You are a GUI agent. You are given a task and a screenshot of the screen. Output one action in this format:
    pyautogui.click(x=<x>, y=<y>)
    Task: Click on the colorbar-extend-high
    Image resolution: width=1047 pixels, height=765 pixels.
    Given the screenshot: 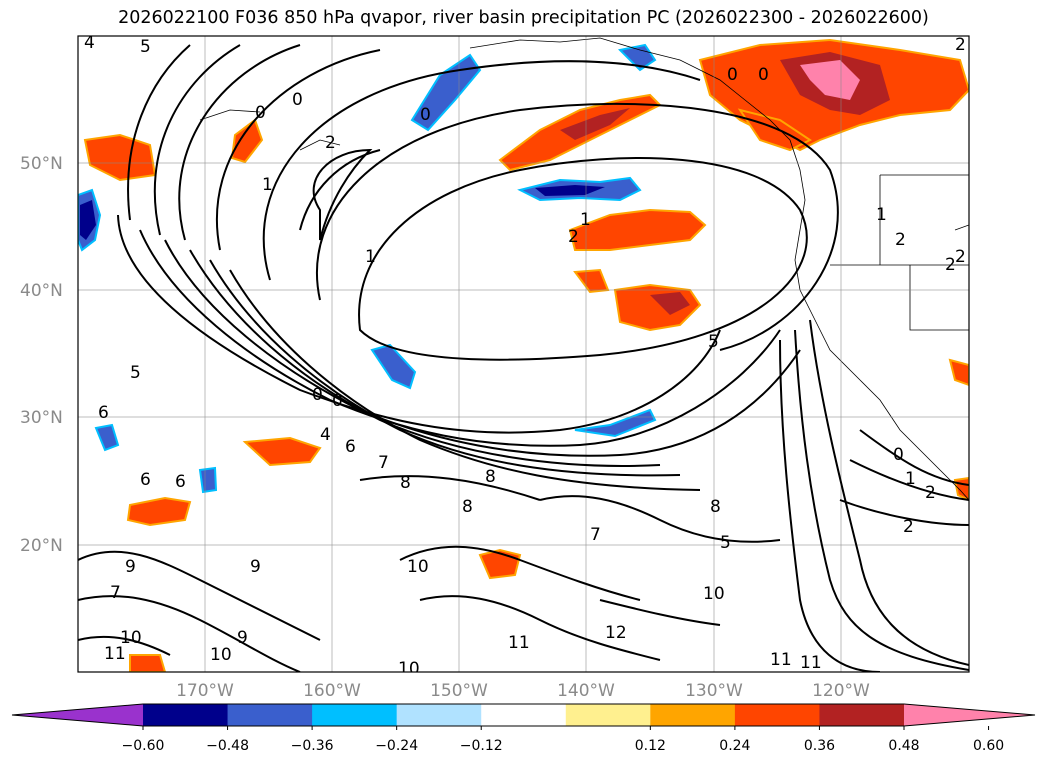 What is the action you would take?
    pyautogui.click(x=969, y=715)
    